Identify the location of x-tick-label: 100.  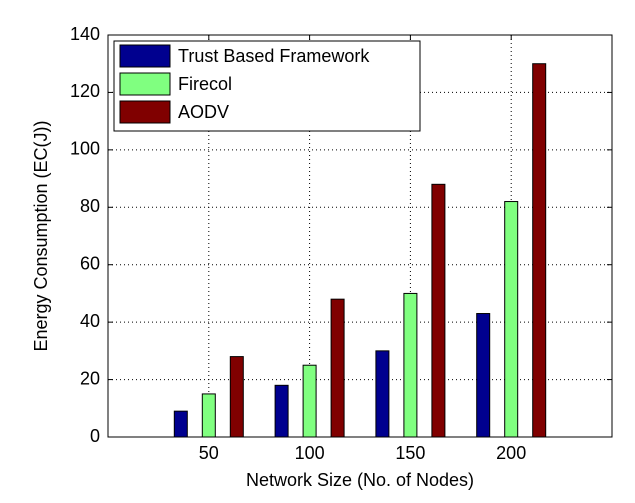
(310, 453).